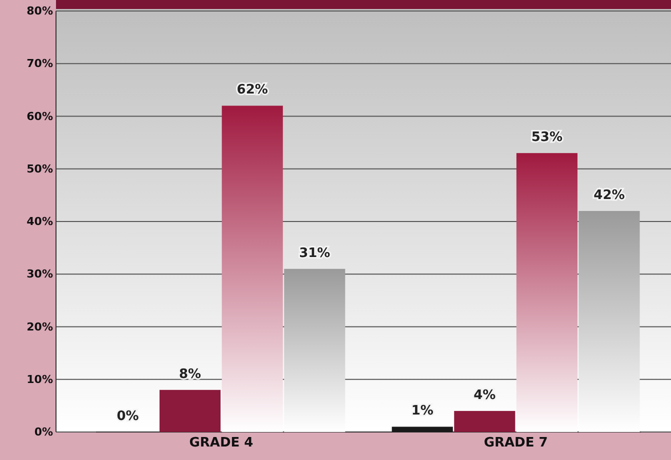  Describe the element at coordinates (39, 11) in the screenshot. I see `y-tick-label: 80%` at that location.